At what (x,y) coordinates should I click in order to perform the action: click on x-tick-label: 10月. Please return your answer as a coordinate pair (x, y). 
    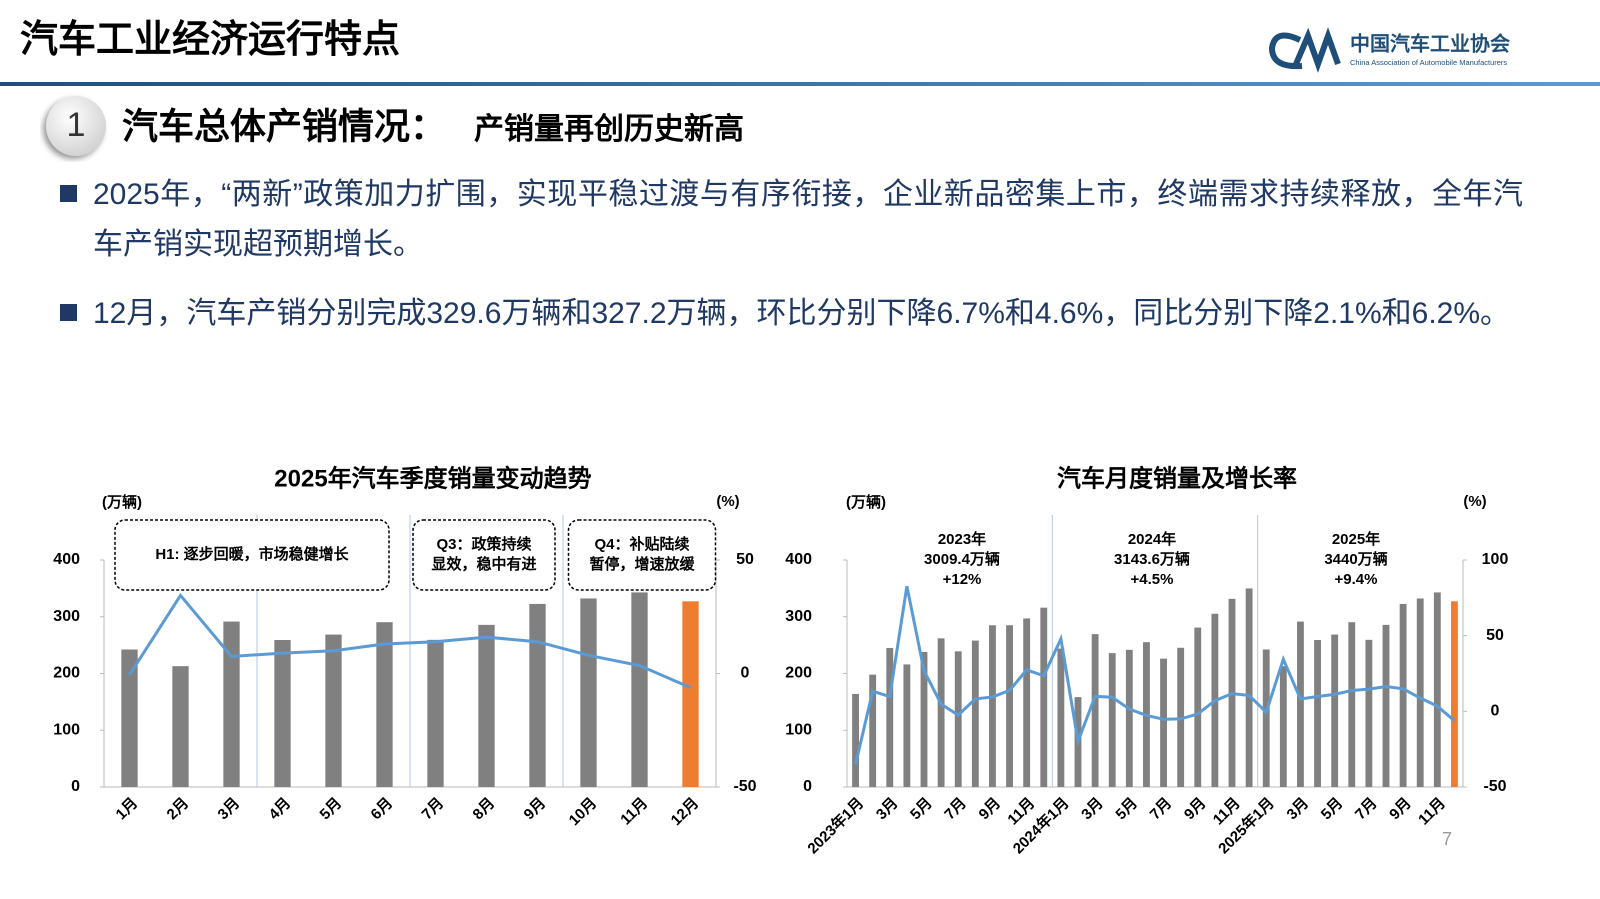
    Looking at the image, I should click on (583, 812).